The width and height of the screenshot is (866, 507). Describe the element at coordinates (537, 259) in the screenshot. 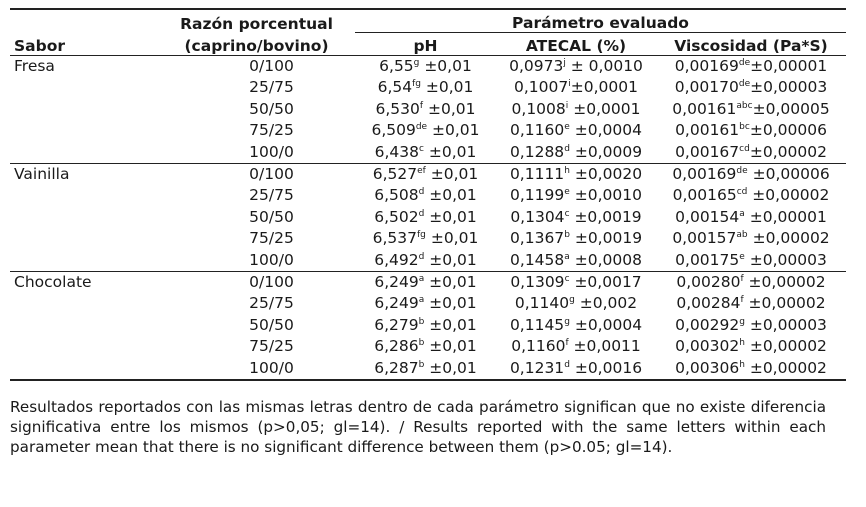

I see `mean-value: 0,1458` at that location.